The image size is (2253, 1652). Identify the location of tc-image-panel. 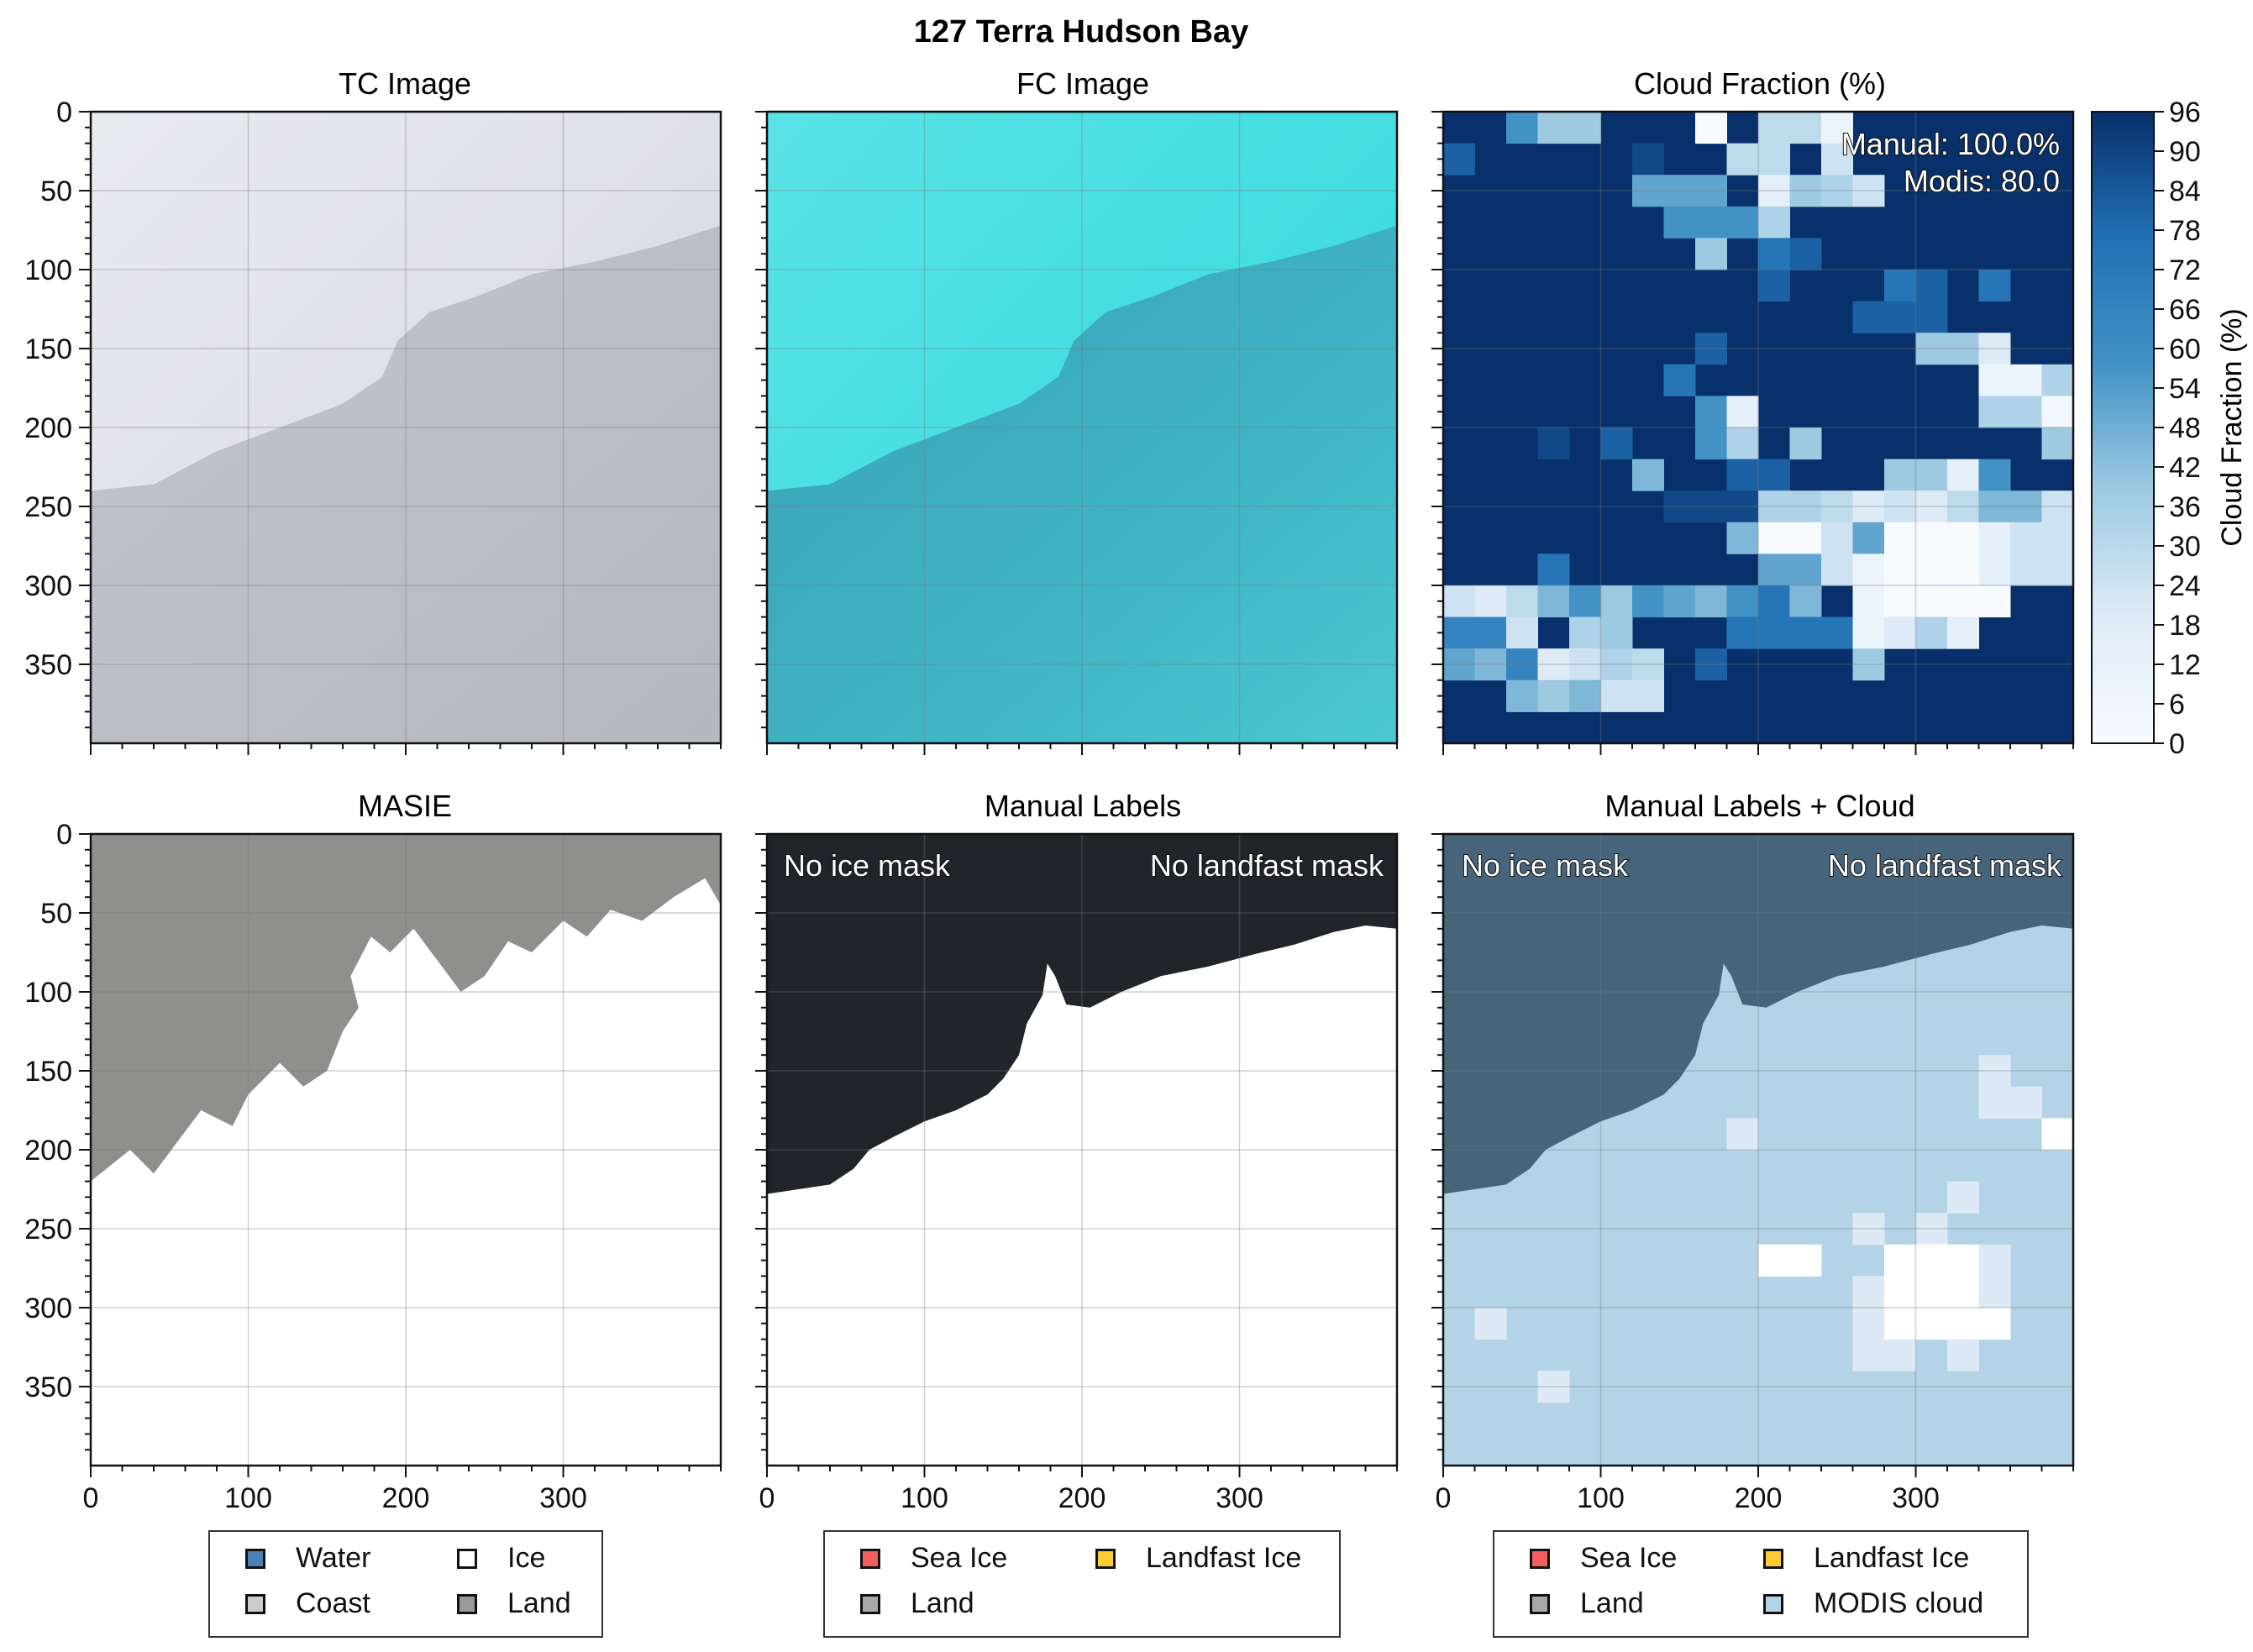
(406, 427).